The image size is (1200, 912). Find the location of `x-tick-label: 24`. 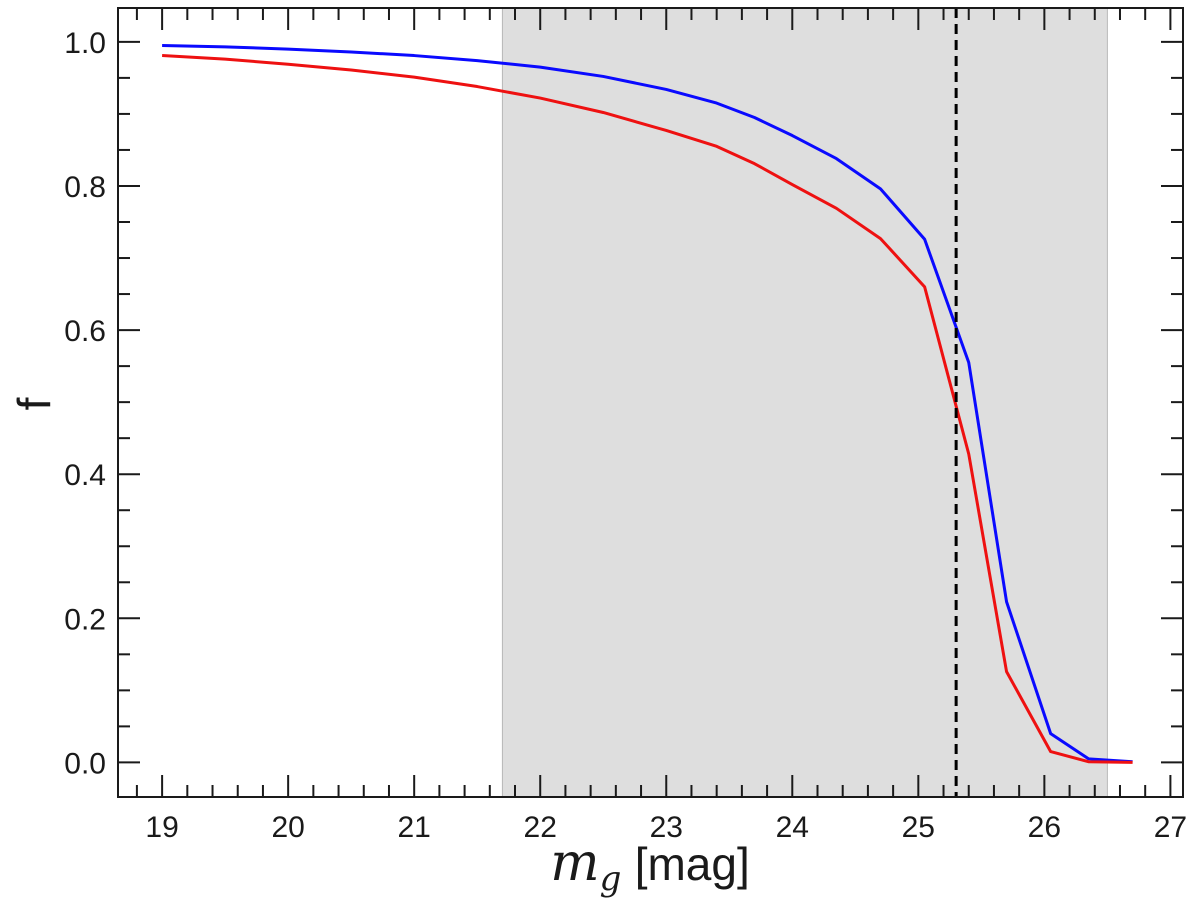

x-tick-label: 24 is located at coordinates (792, 827).